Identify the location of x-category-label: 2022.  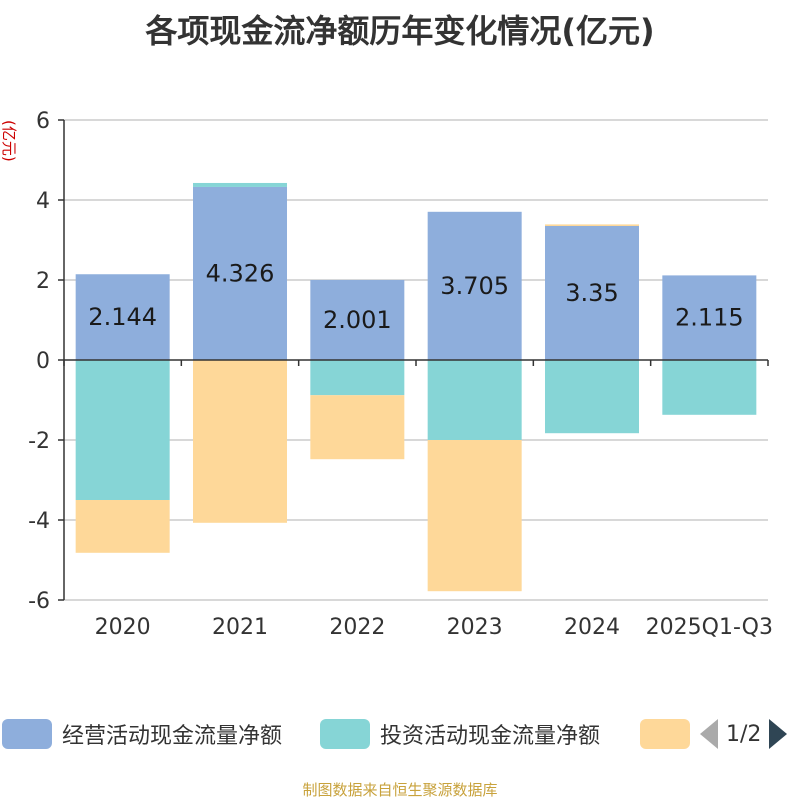
(357, 627).